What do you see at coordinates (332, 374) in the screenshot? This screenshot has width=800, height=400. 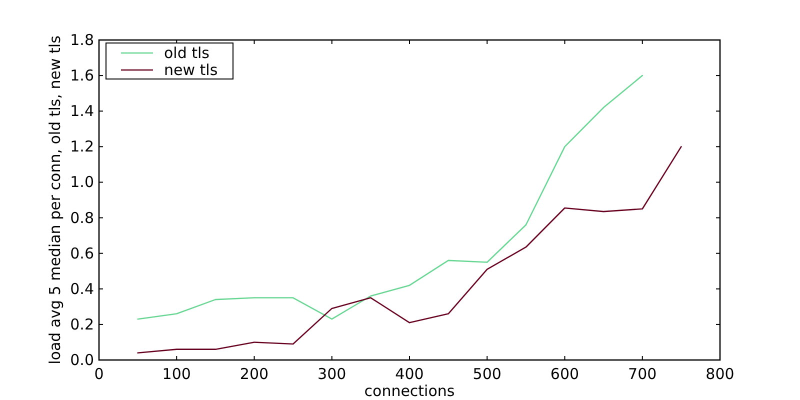 I see `x-tick-label: 300` at bounding box center [332, 374].